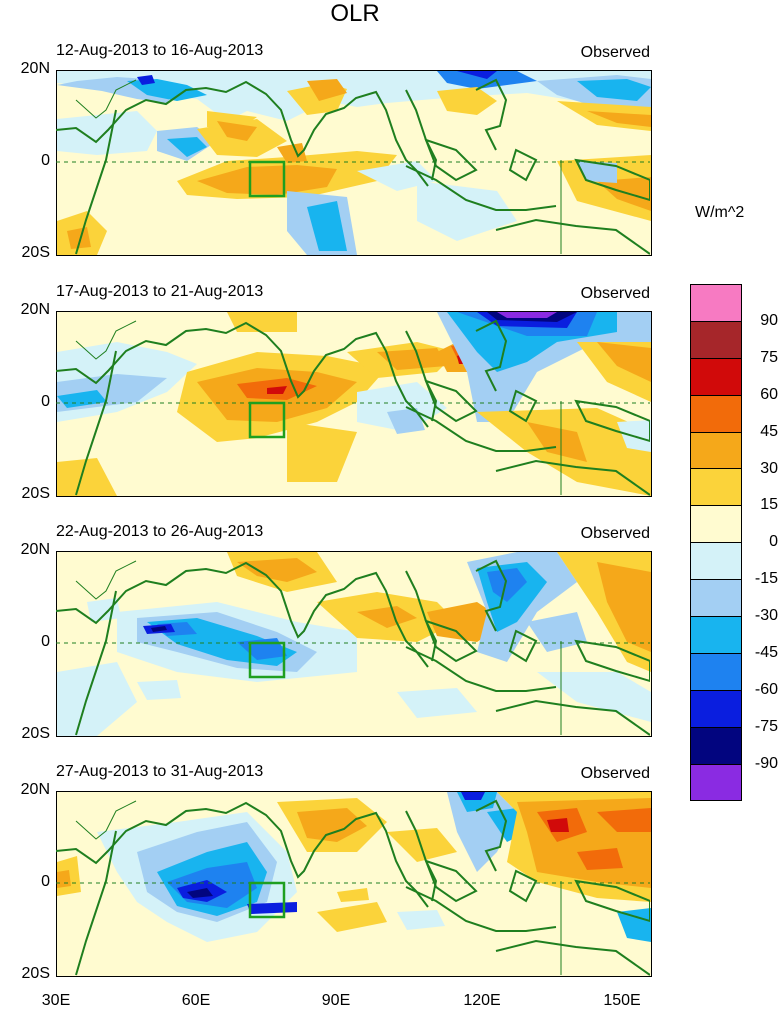 The width and height of the screenshot is (778, 1012). What do you see at coordinates (196, 1000) in the screenshot?
I see `x-label-60e: 60E` at bounding box center [196, 1000].